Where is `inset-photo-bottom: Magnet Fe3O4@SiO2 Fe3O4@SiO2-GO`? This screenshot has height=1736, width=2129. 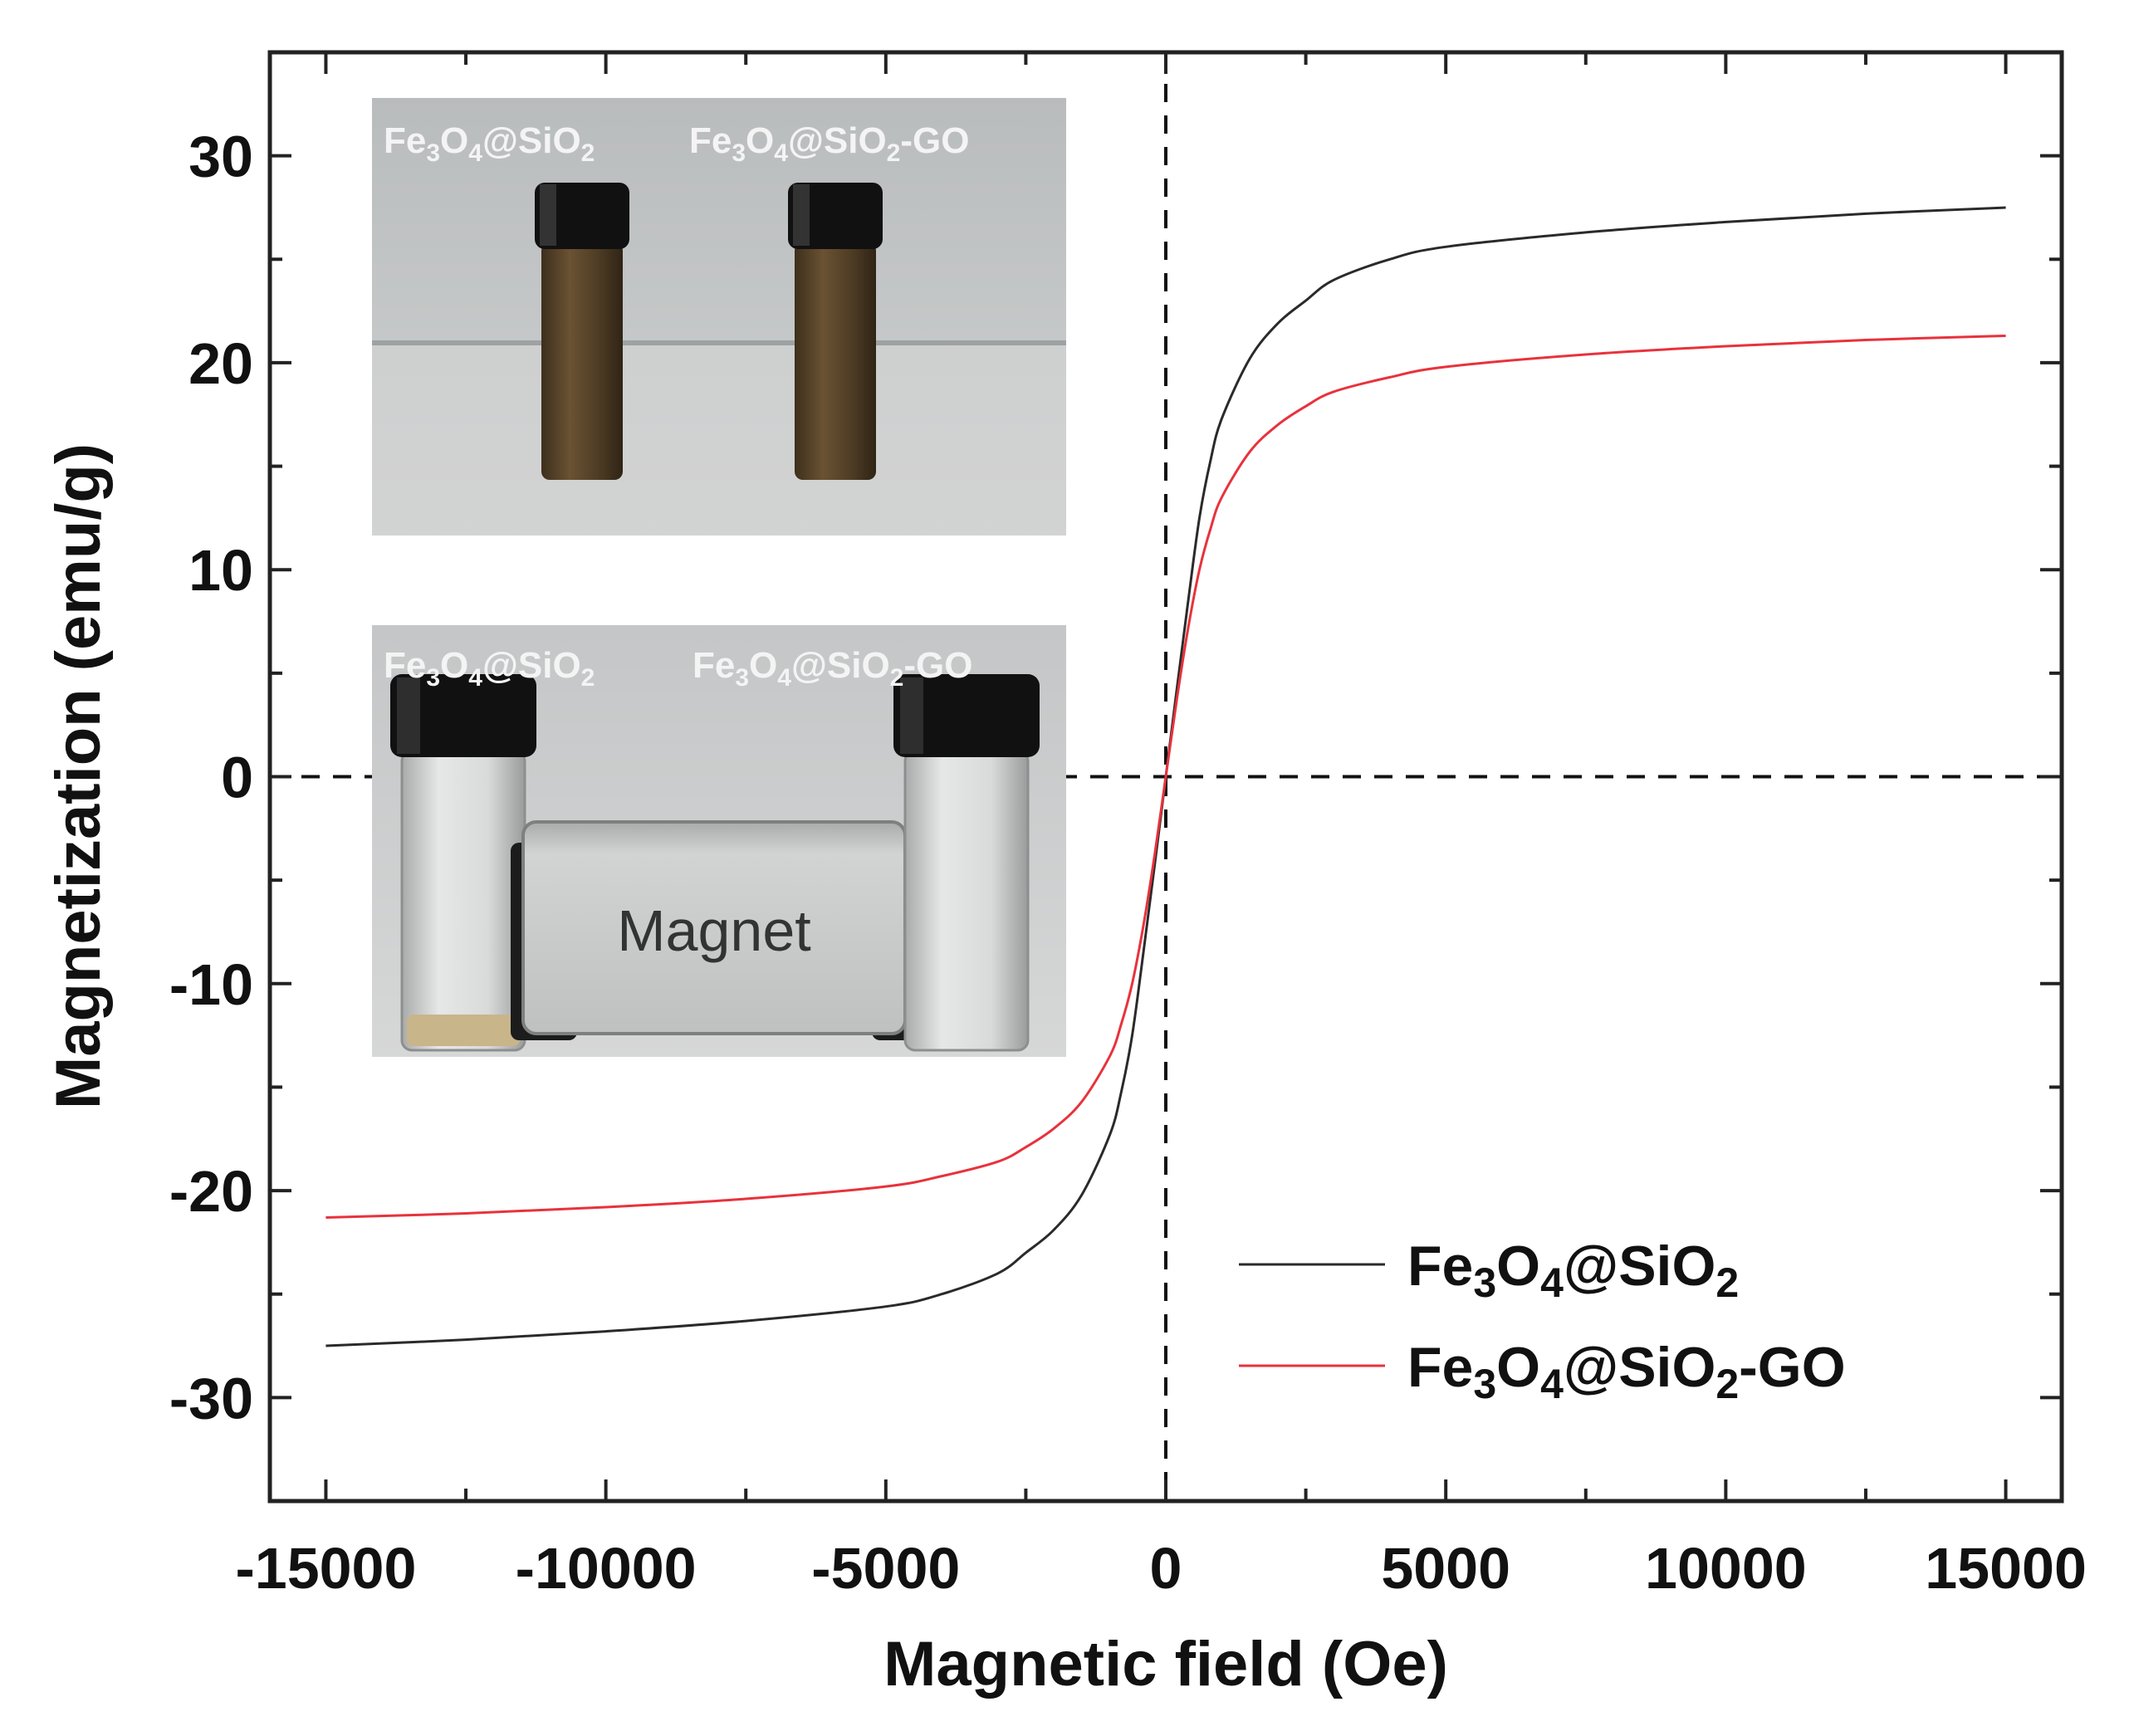 inset-photo-bottom: Magnet Fe3O4@SiO2 Fe3O4@SiO2-GO is located at coordinates (719, 841).